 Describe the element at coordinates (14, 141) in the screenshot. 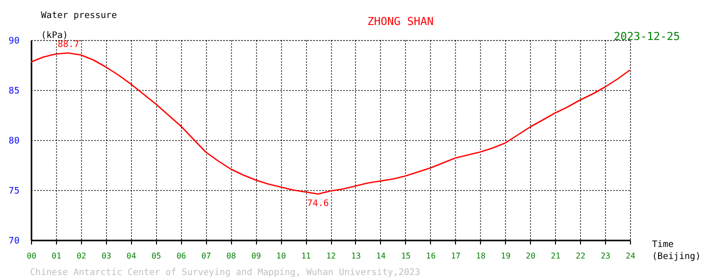

I see `y-tick-label: 80` at that location.